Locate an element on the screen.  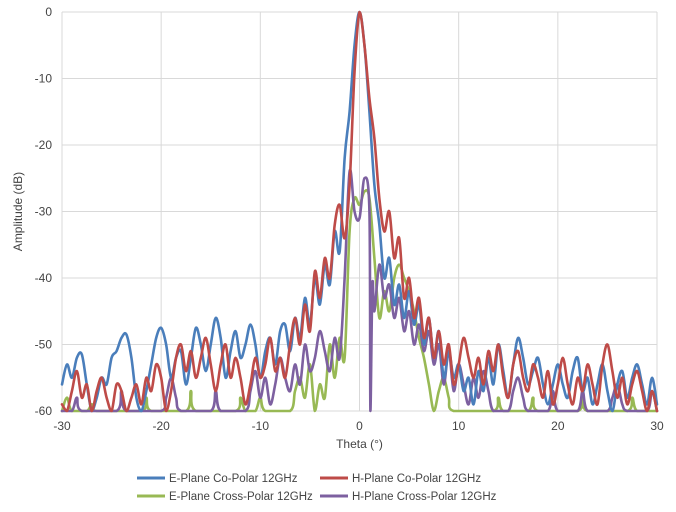
legend-item-3: E-Plane Cross-Polar 12GHz is located at coordinates (225, 497).